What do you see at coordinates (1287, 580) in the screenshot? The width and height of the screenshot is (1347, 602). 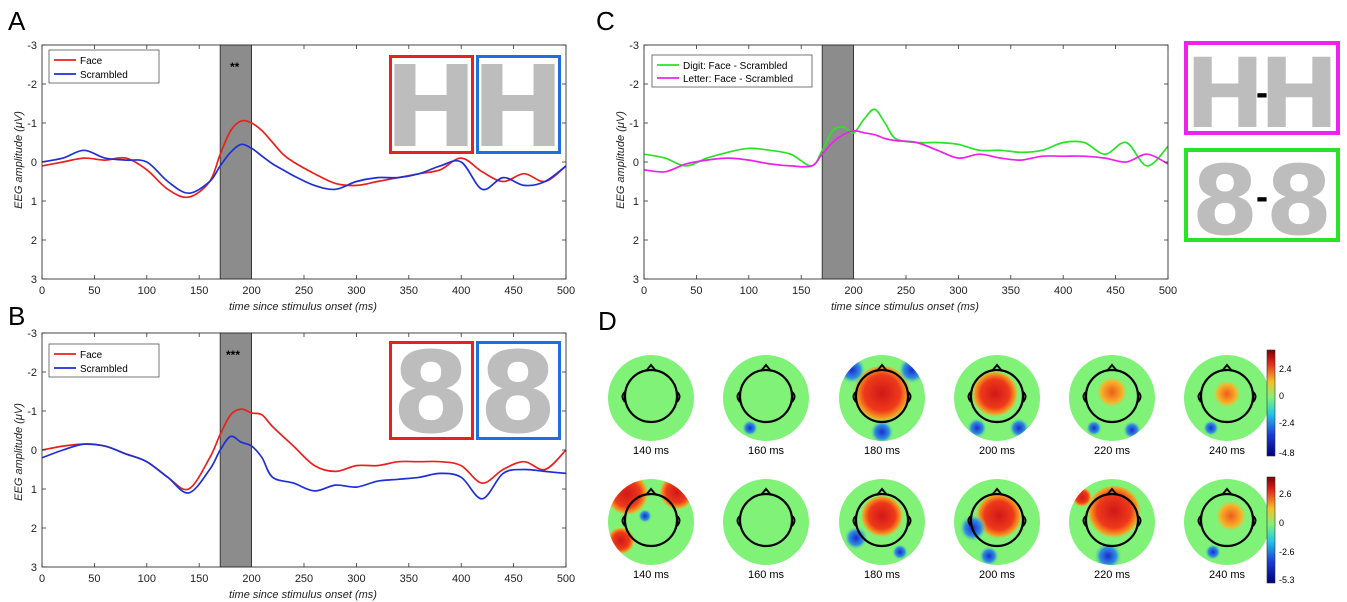 I see `colorbar-tick: -5.3` at bounding box center [1287, 580].